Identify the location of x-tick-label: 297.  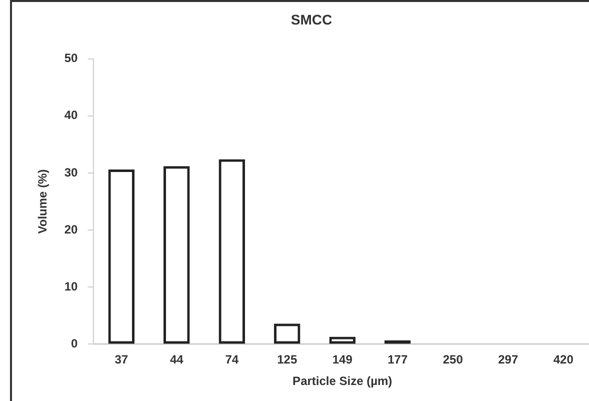
(508, 359).